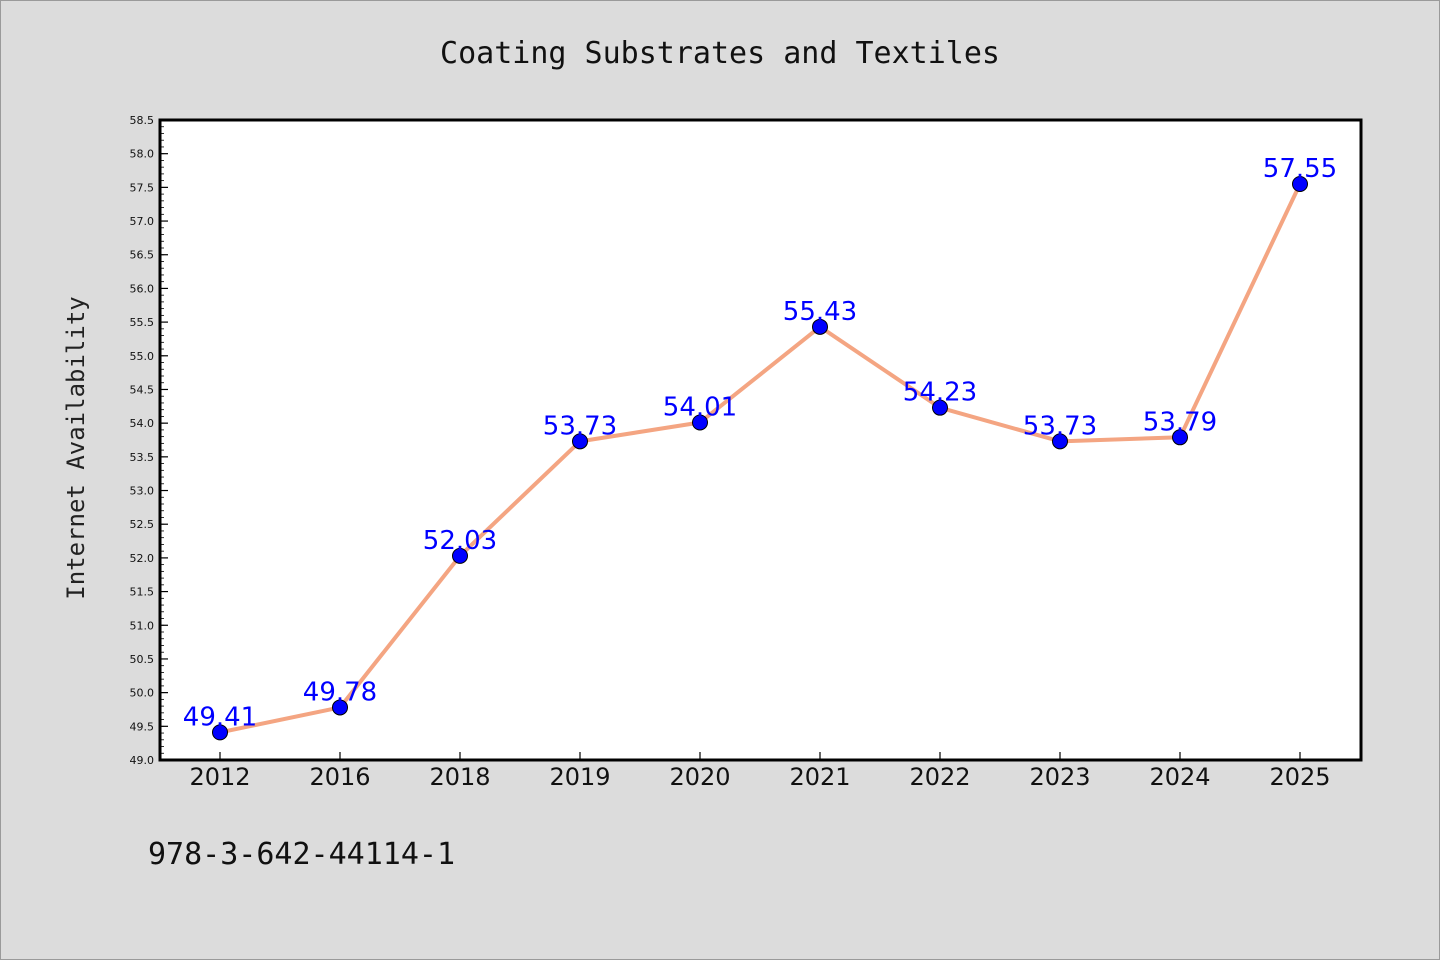 This screenshot has height=960, width=1440. Describe the element at coordinates (142, 356) in the screenshot. I see `y-tick-label: 55.0` at that location.